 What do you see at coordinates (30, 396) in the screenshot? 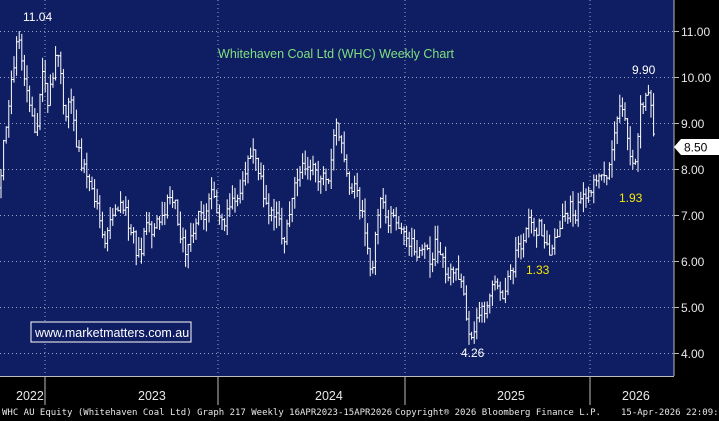
I see `x-tick-label: 2022` at bounding box center [30, 396].